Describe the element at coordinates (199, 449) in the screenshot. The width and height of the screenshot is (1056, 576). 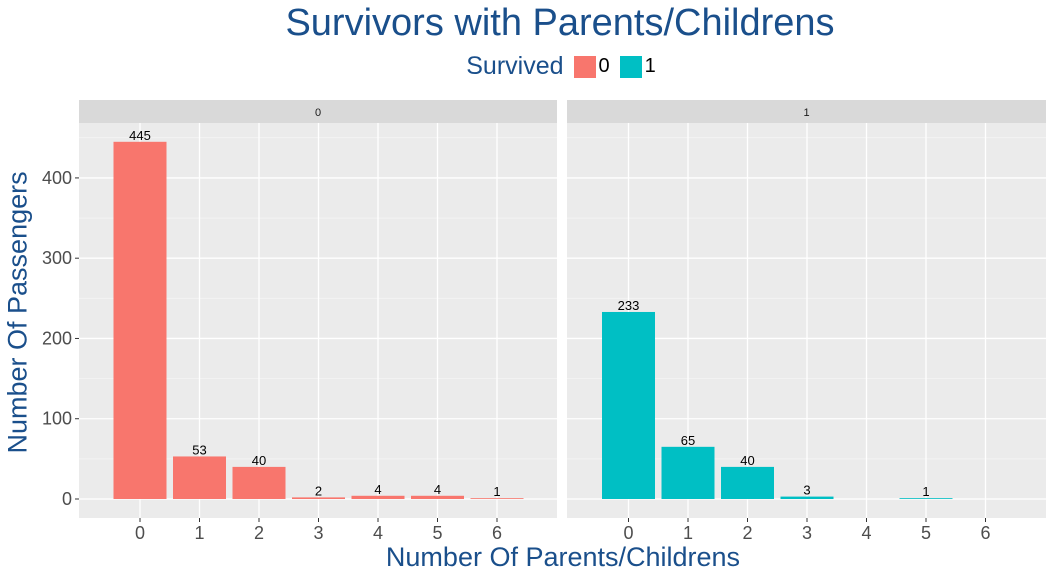
I see `data-label: 53` at that location.